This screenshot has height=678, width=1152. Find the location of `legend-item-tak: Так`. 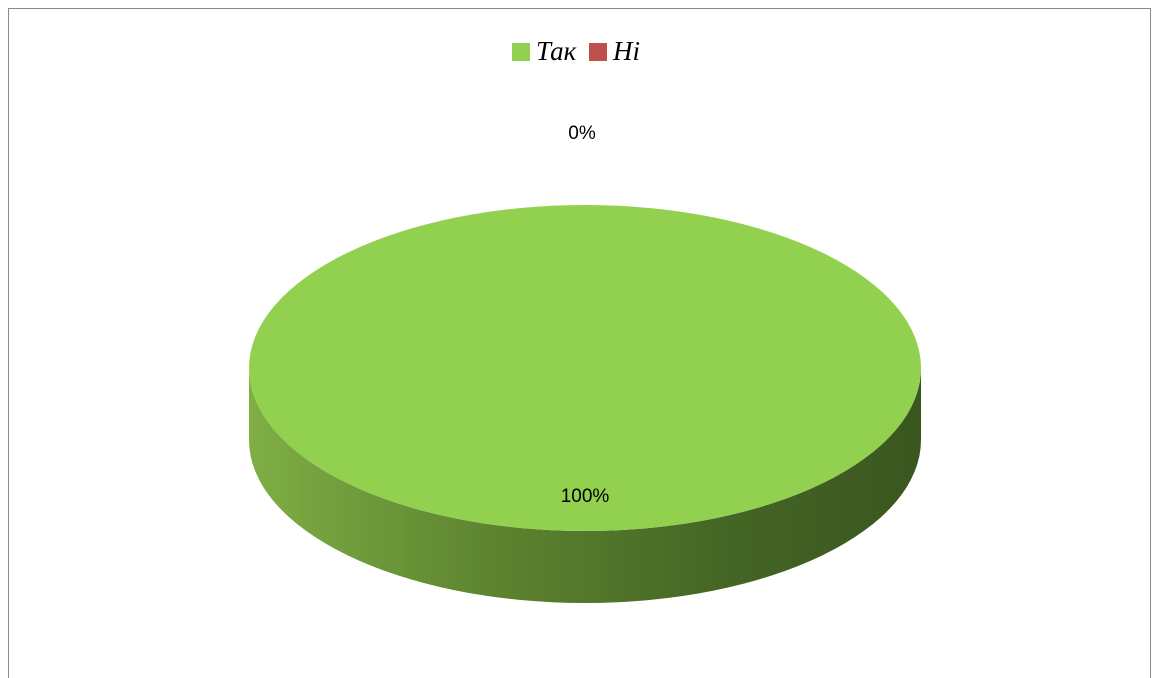

legend-item-tak: Так is located at coordinates (544, 51).